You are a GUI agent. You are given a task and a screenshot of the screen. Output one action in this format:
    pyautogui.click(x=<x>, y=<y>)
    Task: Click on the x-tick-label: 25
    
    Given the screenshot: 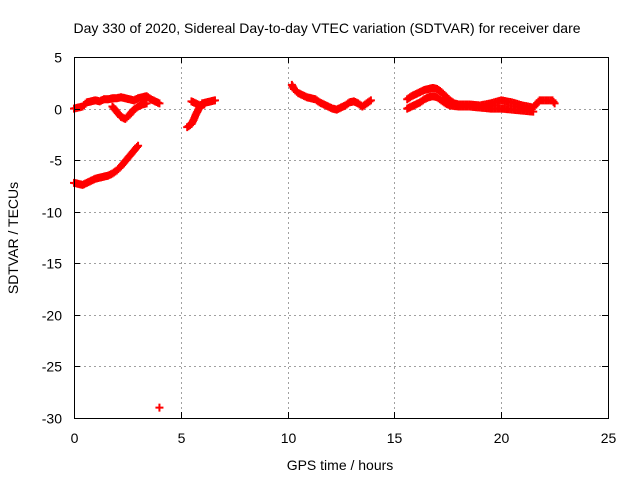 What is the action you would take?
    pyautogui.click(x=609, y=438)
    